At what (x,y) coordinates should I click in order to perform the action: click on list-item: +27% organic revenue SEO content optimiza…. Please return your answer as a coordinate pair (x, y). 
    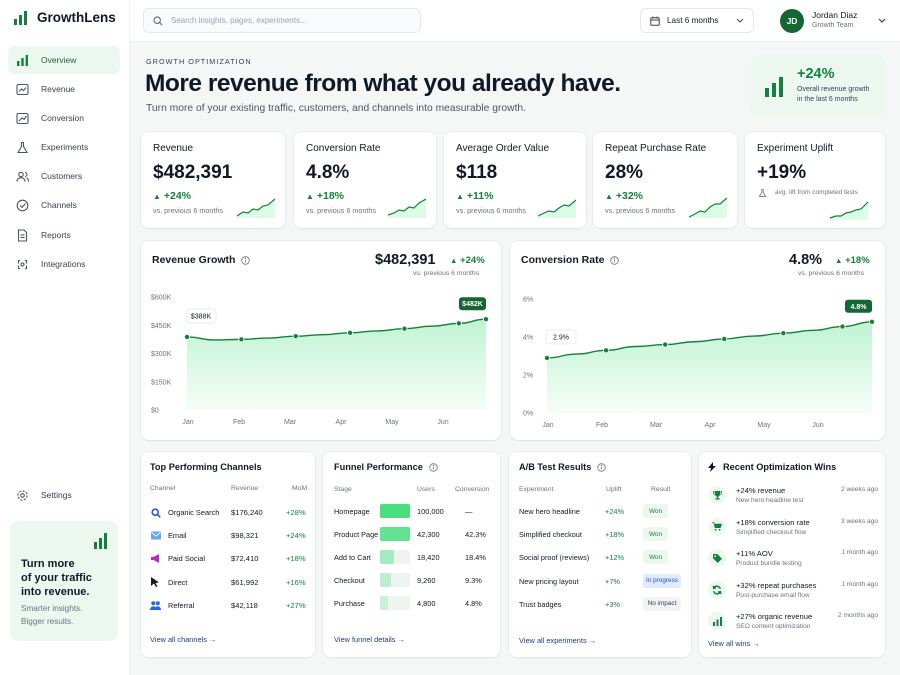
    Looking at the image, I should click on (793, 624).